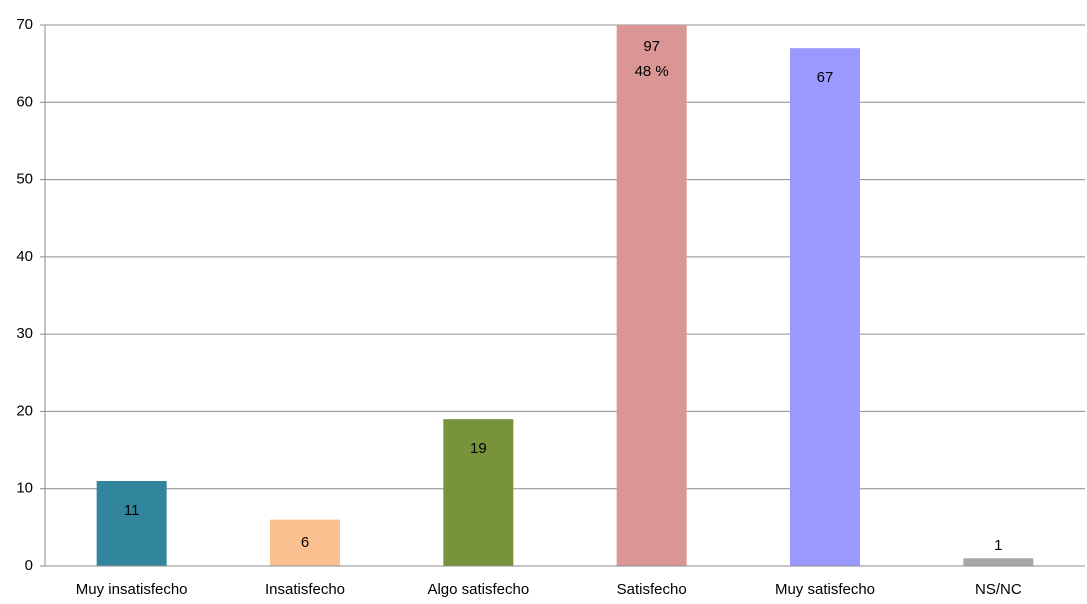 This screenshot has width=1087, height=604. I want to click on data-label: 1, so click(998, 545).